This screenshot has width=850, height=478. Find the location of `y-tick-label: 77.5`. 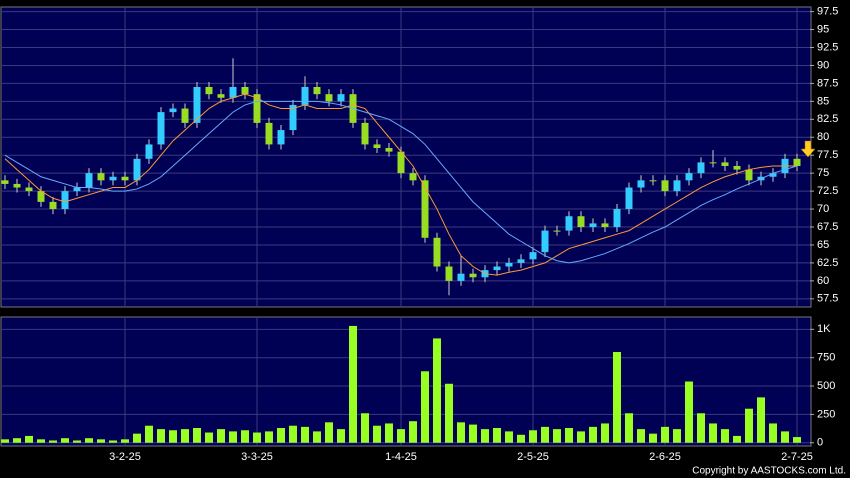

y-tick-label: 77.5 is located at coordinates (827, 155).